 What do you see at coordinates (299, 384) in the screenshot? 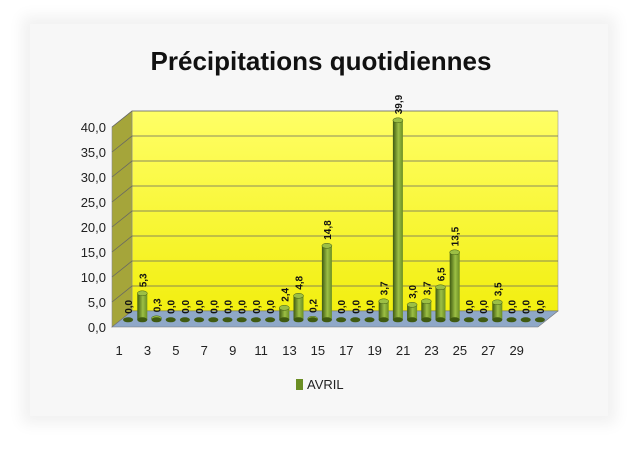
I see `legend-swatch` at bounding box center [299, 384].